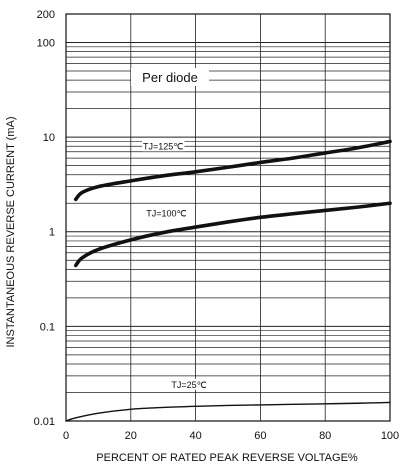 Image resolution: width=401 pixels, height=466 pixels. What do you see at coordinates (231, 436) in the screenshot?
I see `x-ticks: 0 20 40 60 80 100` at bounding box center [231, 436].